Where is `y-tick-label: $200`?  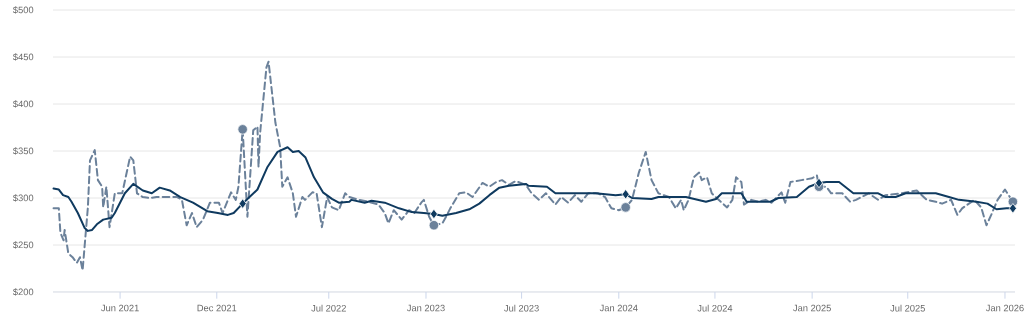
y-tick-label: $200 is located at coordinates (23, 292).